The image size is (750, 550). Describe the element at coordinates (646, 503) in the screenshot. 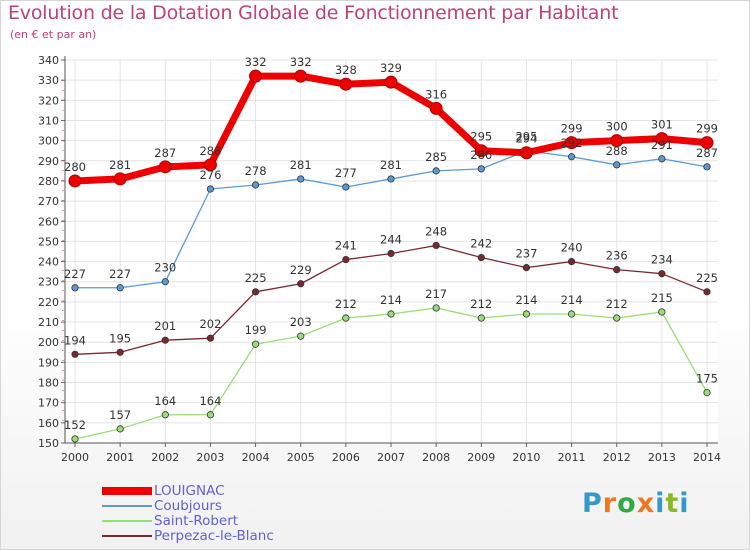

I see `logo-letter: x` at that location.